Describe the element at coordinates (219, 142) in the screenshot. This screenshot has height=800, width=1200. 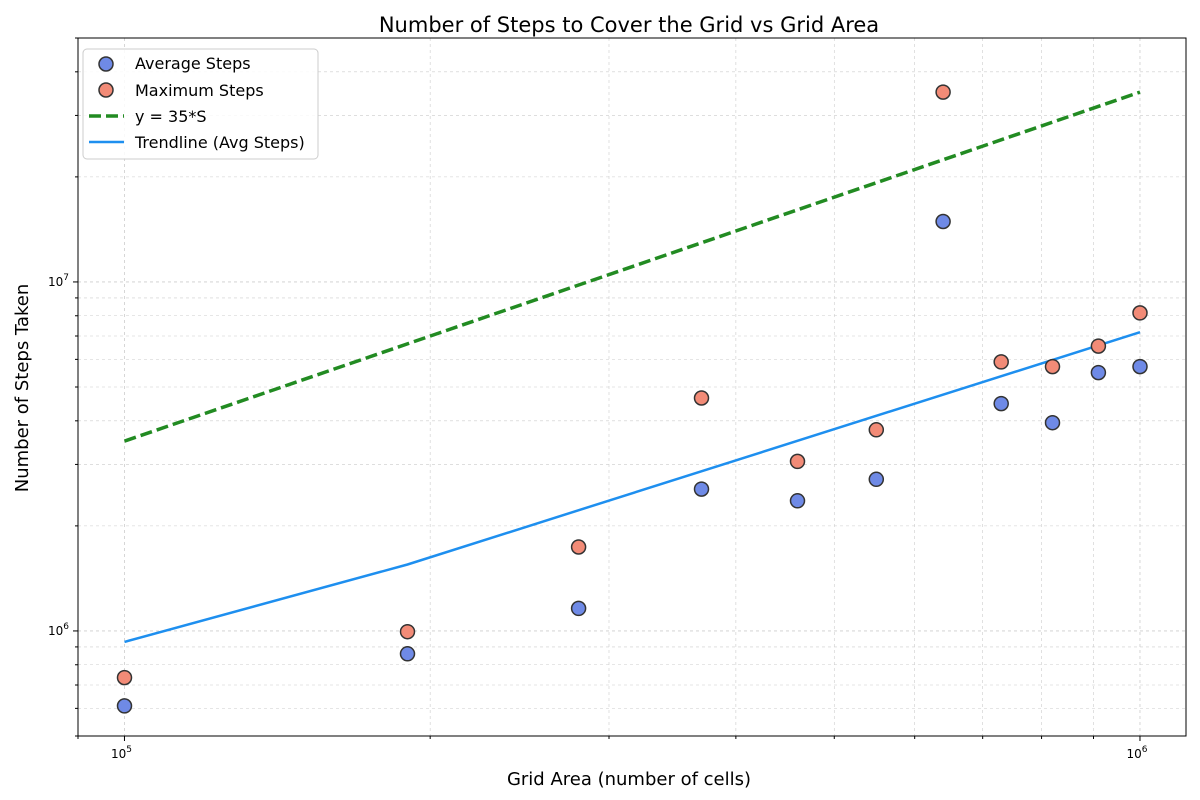
I see `legend-label-trendline: Trendline (Avg Steps)` at that location.